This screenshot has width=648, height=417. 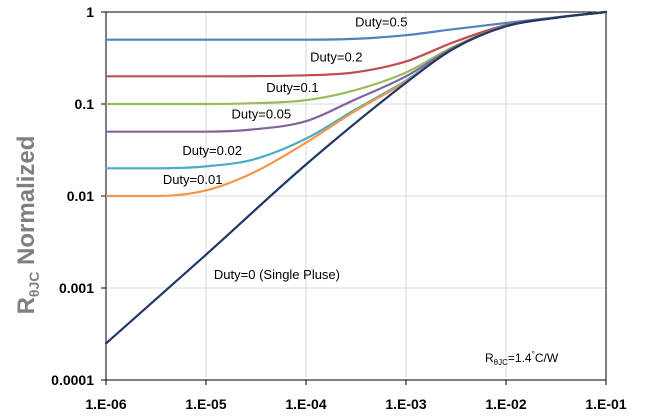 What do you see at coordinates (356, 396) in the screenshot?
I see `x-axis-ticks: 1.E-06 1.E-05 1.E-04 1.E-03 1.E-02 1.E-01` at bounding box center [356, 396].